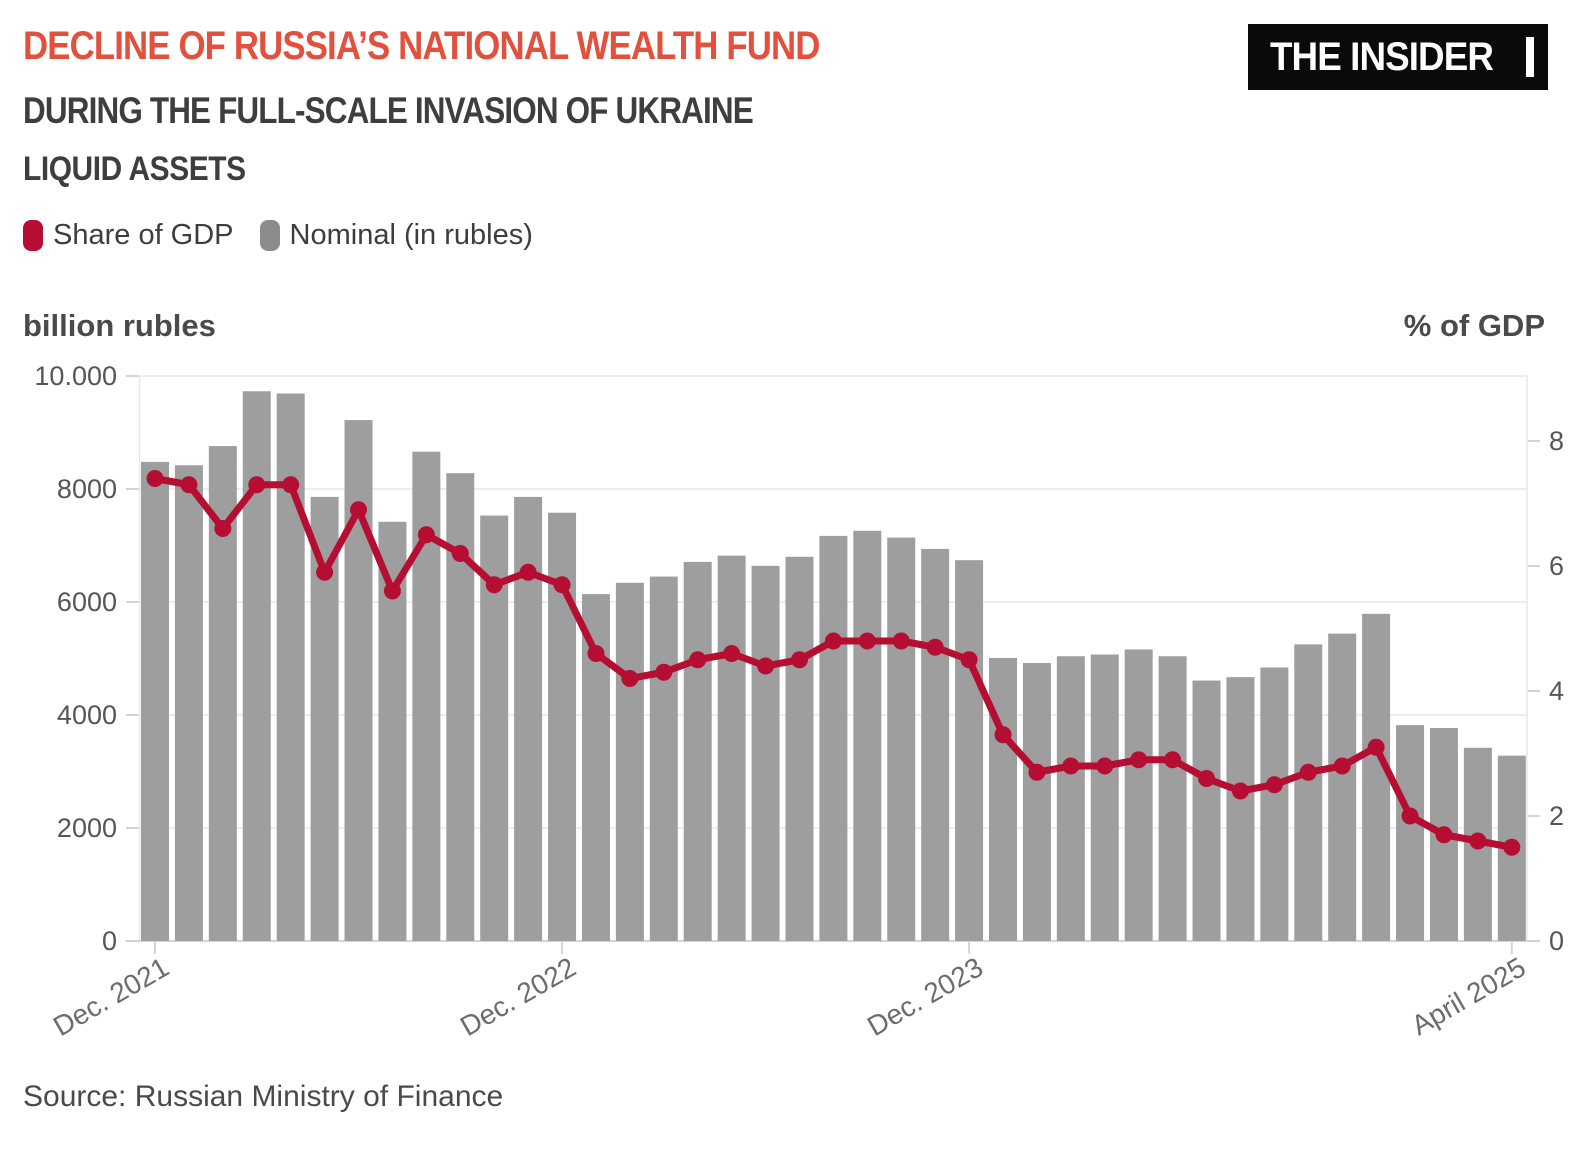  Describe the element at coordinates (901, 641) in the screenshot. I see `gdp-share-point-oct-2023` at that location.